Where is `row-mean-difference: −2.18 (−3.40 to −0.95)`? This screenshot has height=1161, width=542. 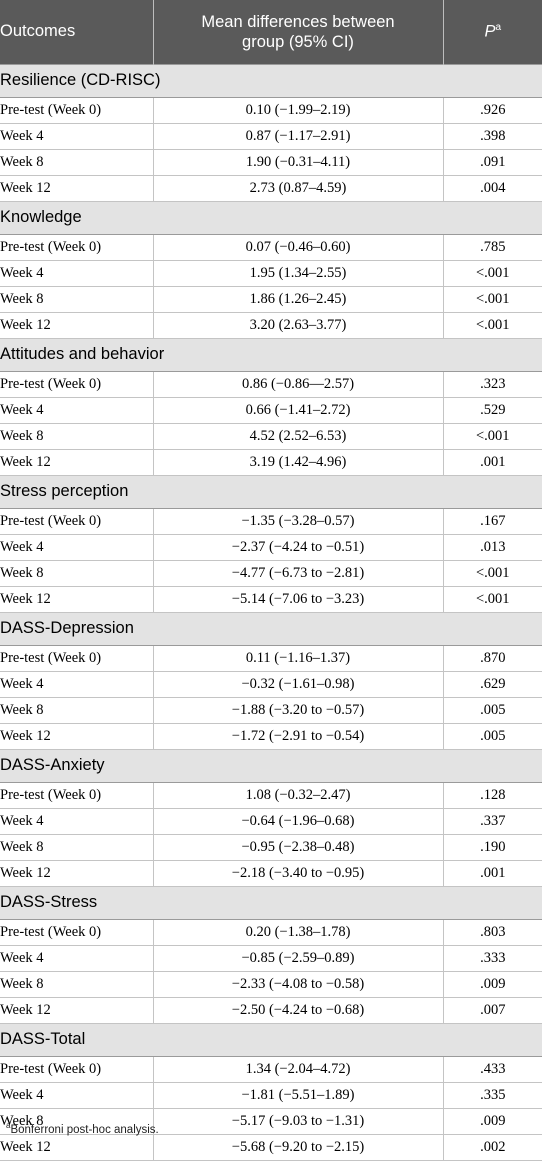 row-mean-difference: −2.18 (−3.40 to −0.95) is located at coordinates (298, 873).